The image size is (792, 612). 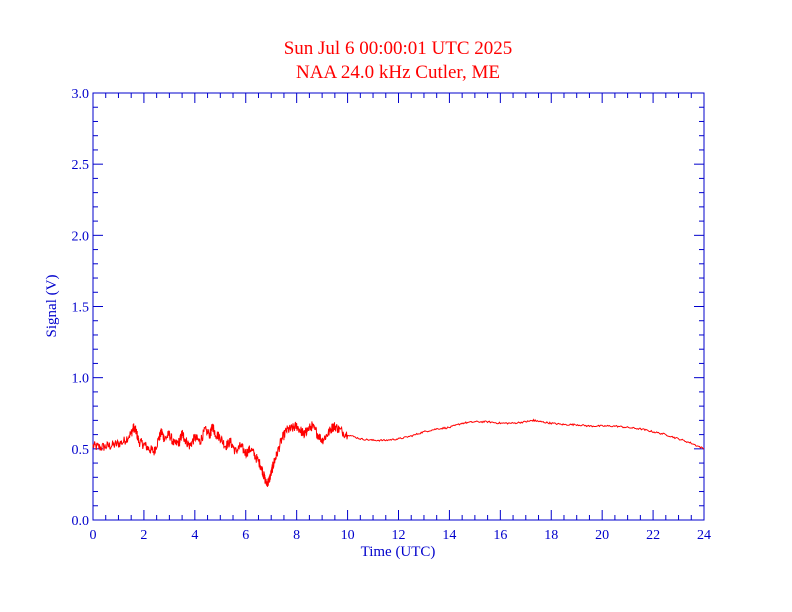 I want to click on x-tick-labels: 0 2 4 6 8 10 12 14 16 18 20 22 24, so click(x=401, y=535).